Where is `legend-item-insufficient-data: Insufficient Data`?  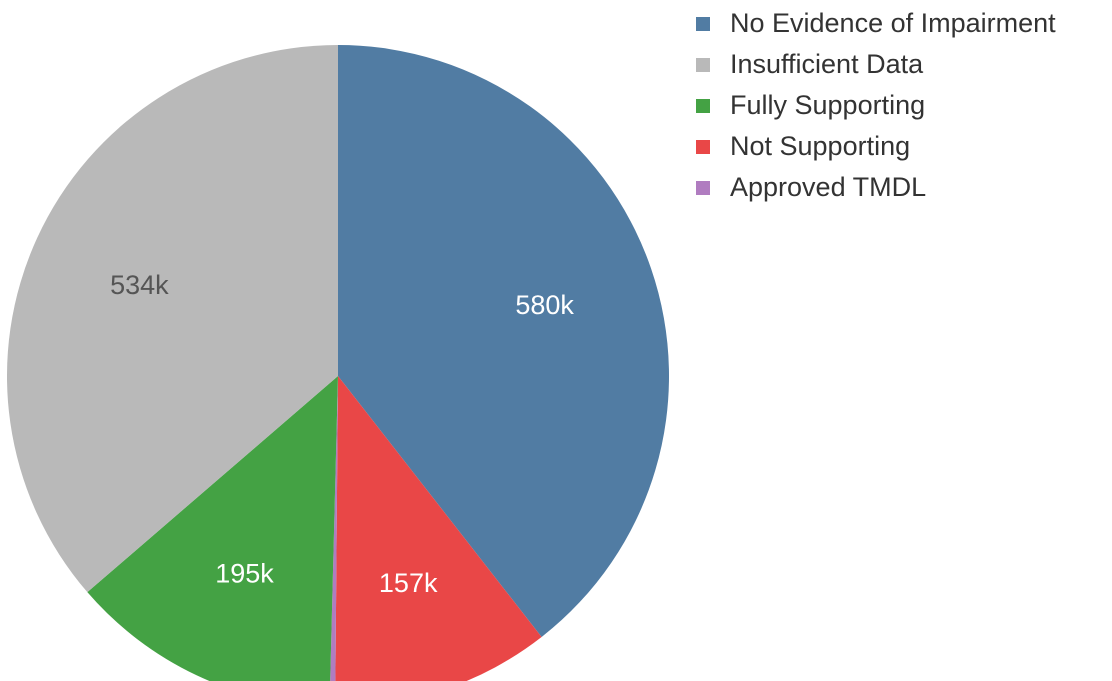 legend-item-insufficient-data: Insufficient Data is located at coordinates (876, 64).